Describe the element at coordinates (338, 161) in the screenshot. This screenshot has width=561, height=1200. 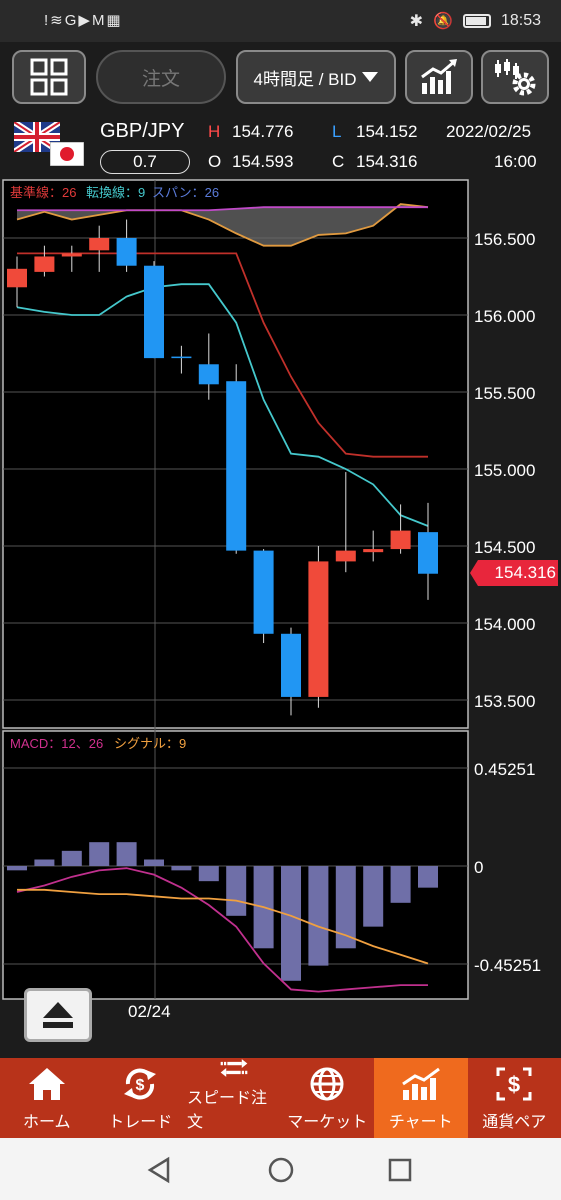
I see `close-label: C` at that location.